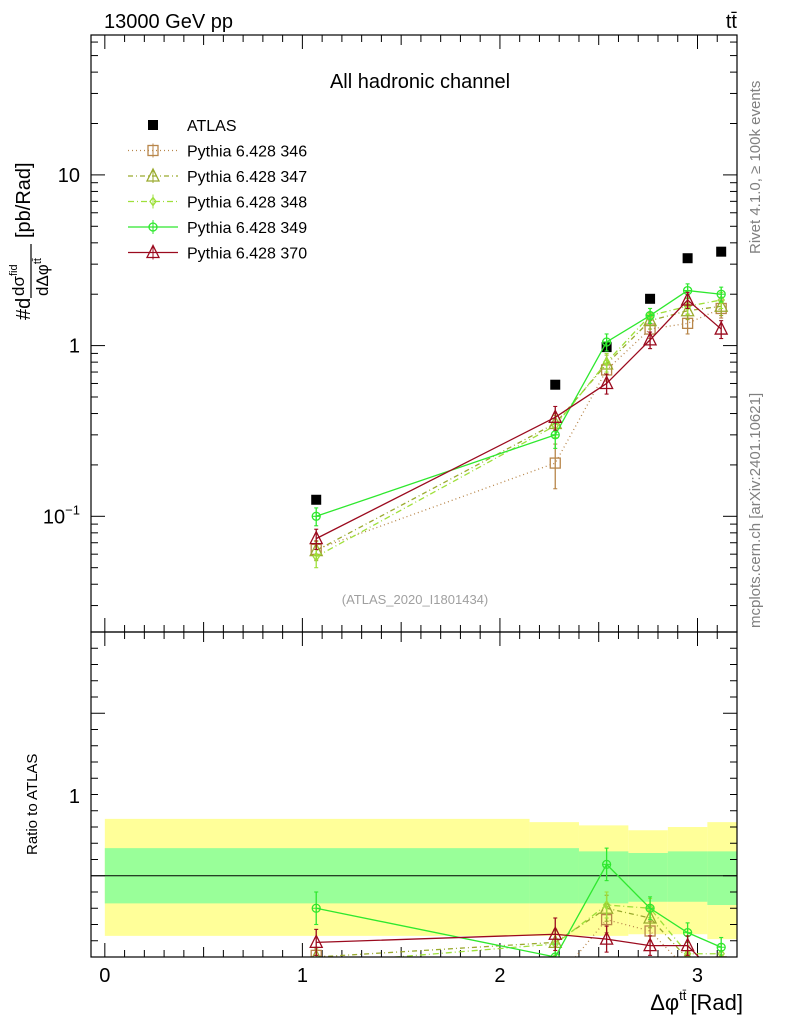 The height and width of the screenshot is (1024, 786). What do you see at coordinates (697, 976) in the screenshot?
I see `ratio-xtick-label: 3` at bounding box center [697, 976].